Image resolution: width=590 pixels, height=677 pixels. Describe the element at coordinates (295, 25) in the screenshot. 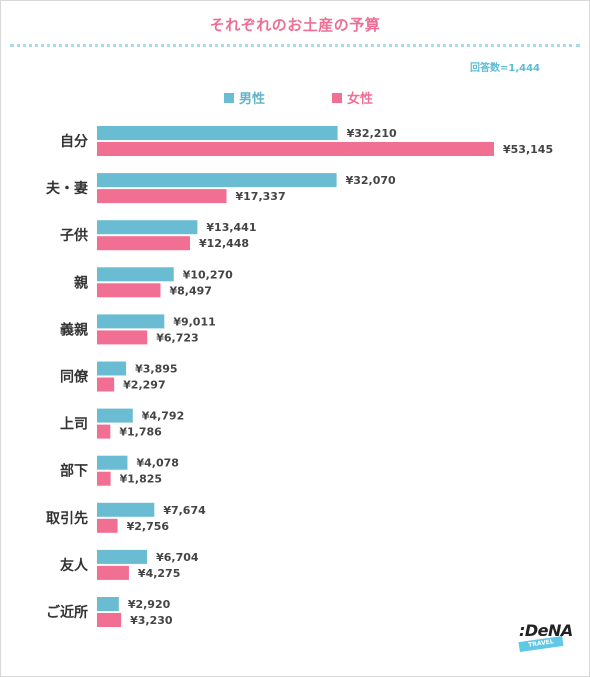

I see `chart-title: それぞれのお土産の予算` at that location.